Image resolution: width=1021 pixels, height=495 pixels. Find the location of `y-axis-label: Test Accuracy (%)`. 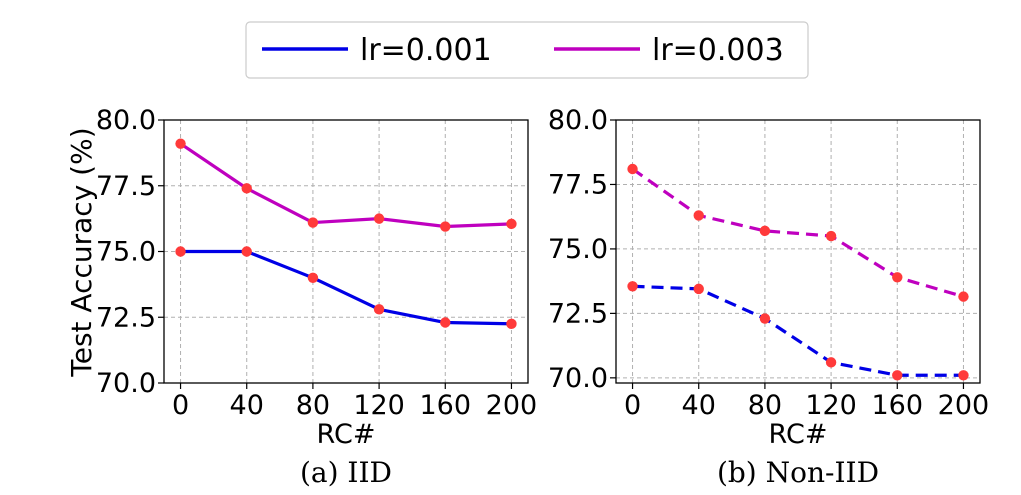

y-axis-label: Test Accuracy (%) is located at coordinates (81, 252).